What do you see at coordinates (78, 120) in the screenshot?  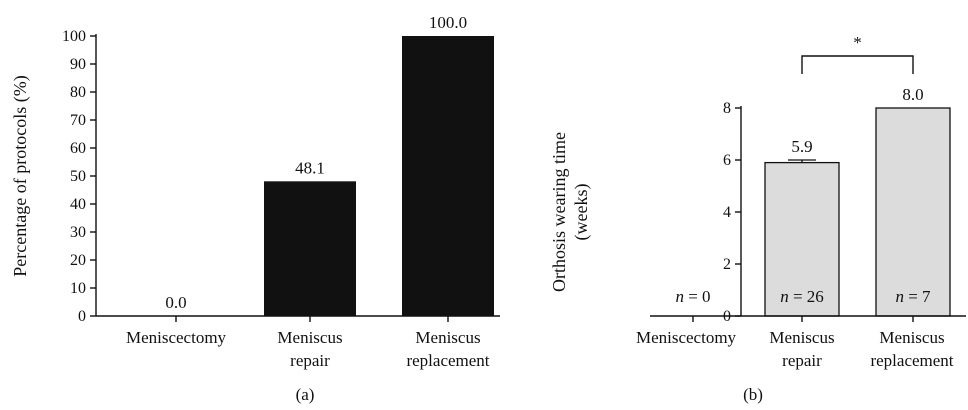 I see `panel-a-y-tick-label: 70` at bounding box center [78, 120].